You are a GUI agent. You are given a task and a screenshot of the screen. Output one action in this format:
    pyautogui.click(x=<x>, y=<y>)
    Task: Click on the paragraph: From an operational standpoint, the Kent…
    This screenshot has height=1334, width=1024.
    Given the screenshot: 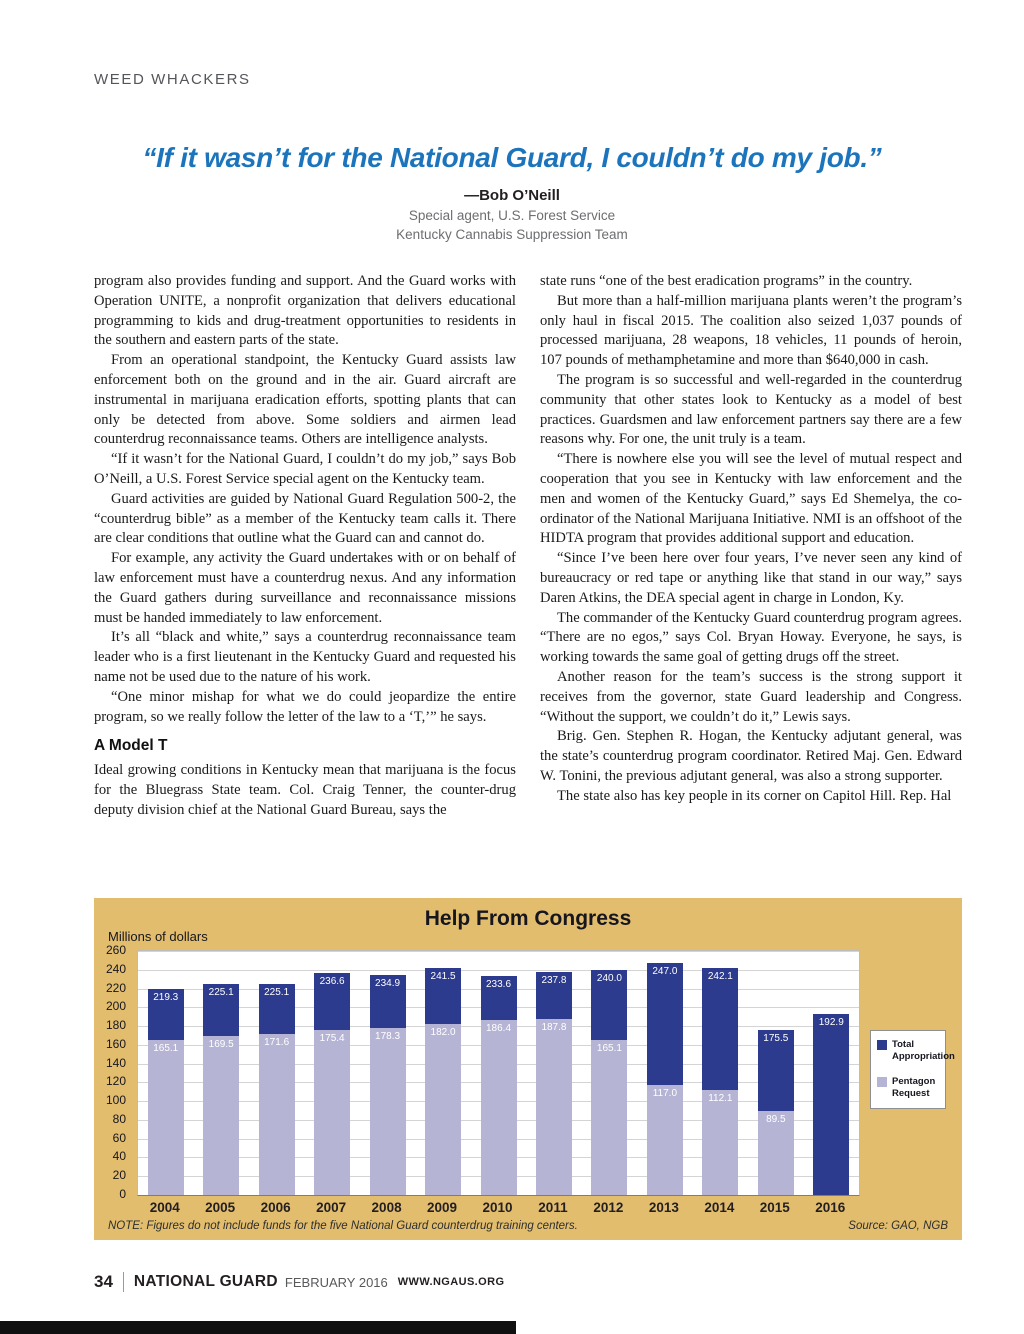 What is the action you would take?
    pyautogui.click(x=305, y=400)
    